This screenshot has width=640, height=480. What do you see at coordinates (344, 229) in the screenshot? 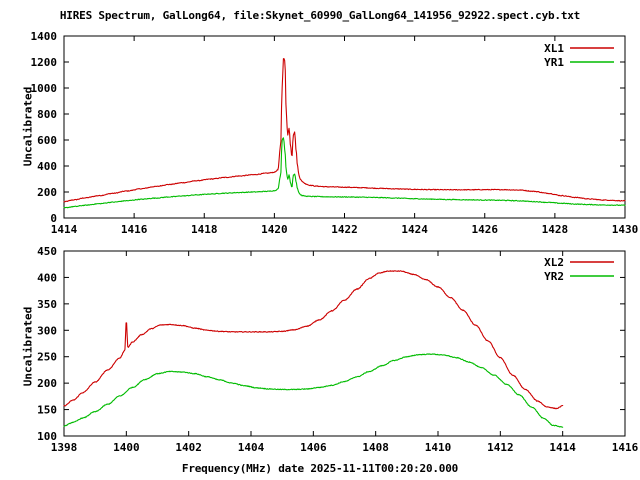
I see `x-axis-tick-label: 1422` at bounding box center [344, 229].